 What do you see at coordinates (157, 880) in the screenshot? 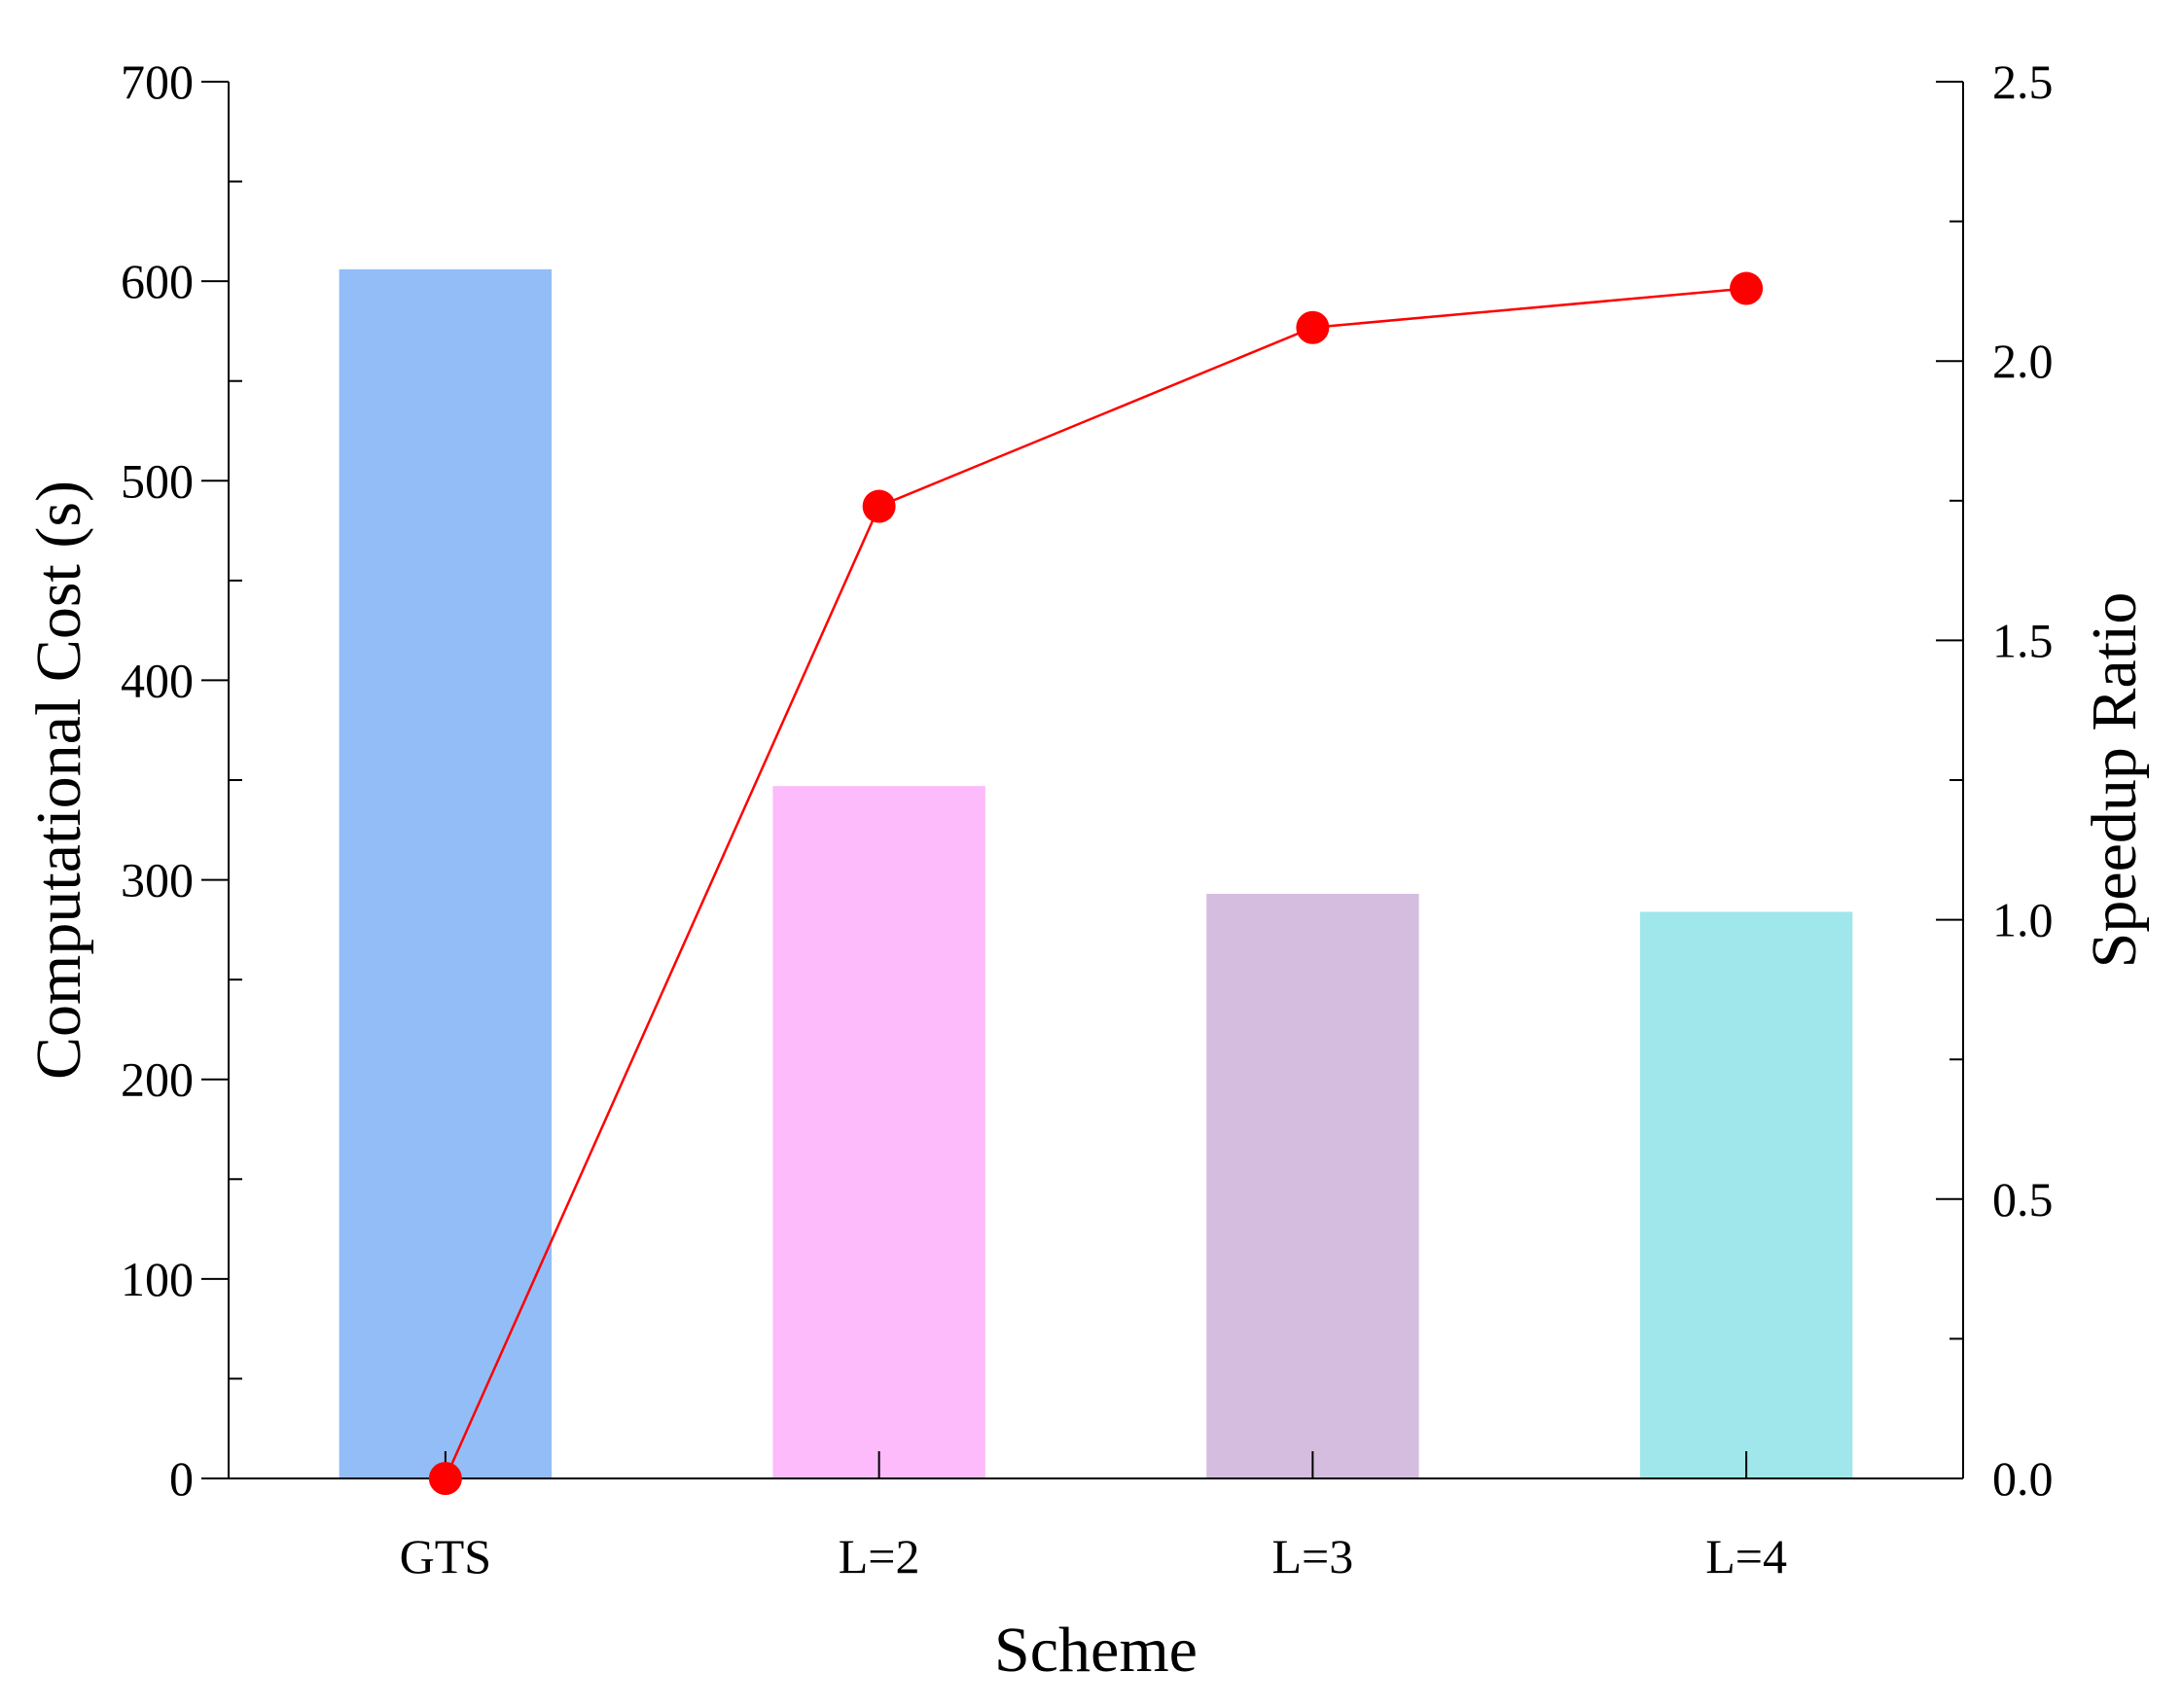
I see `left-tick-label: 300` at bounding box center [157, 880].